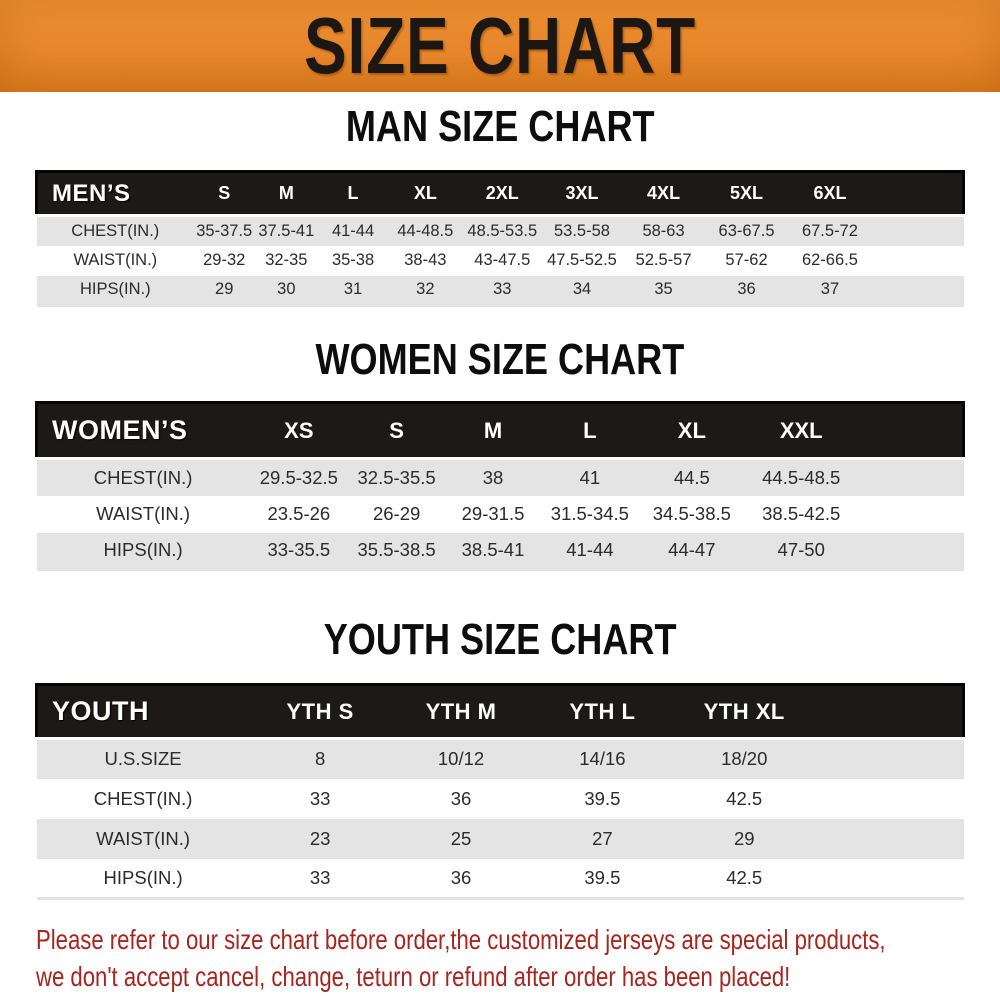  What do you see at coordinates (500, 838) in the screenshot?
I see `youth-table-row: WAIST(IN.) 23 25 27 29` at bounding box center [500, 838].